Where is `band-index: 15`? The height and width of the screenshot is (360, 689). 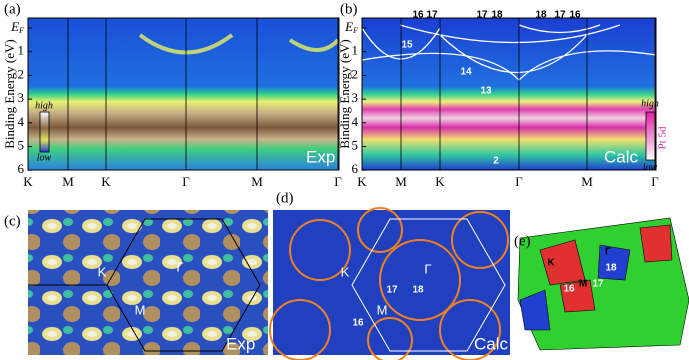
band-index: 15 is located at coordinates (407, 45).